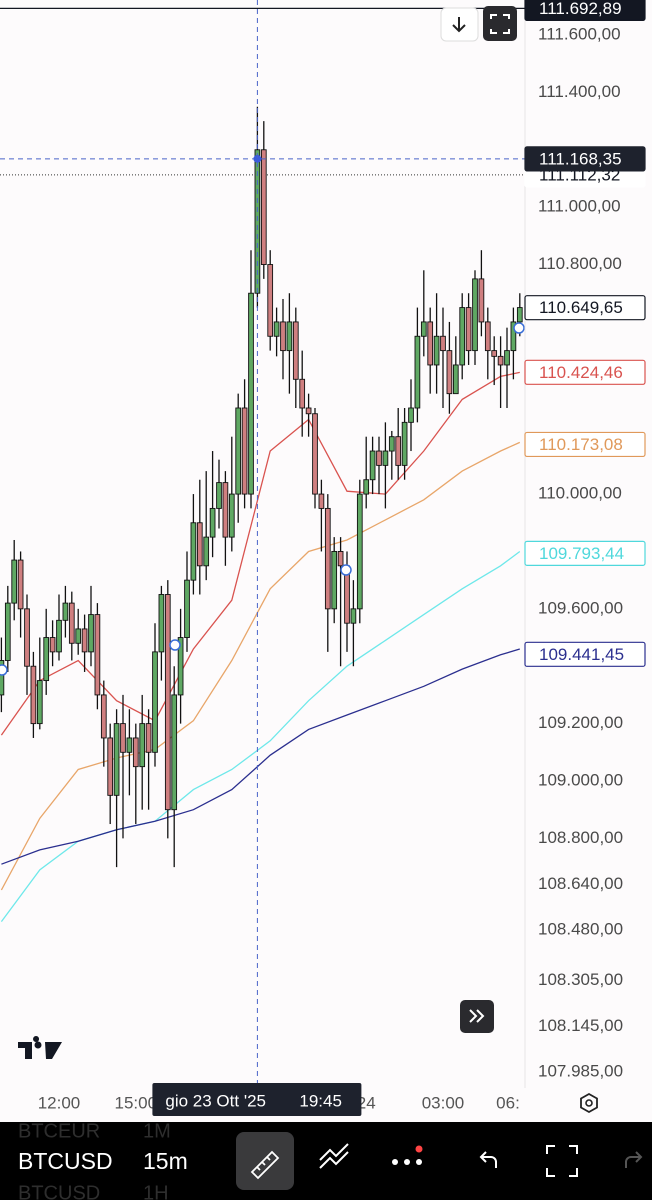  What do you see at coordinates (562, 1161) in the screenshot?
I see `fullscreen-select-icon` at bounding box center [562, 1161].